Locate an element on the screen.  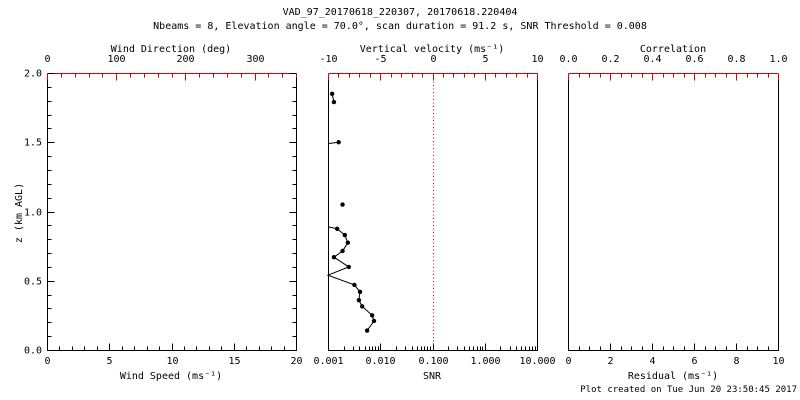
top-tick-label: 0.4 is located at coordinates (652, 59).